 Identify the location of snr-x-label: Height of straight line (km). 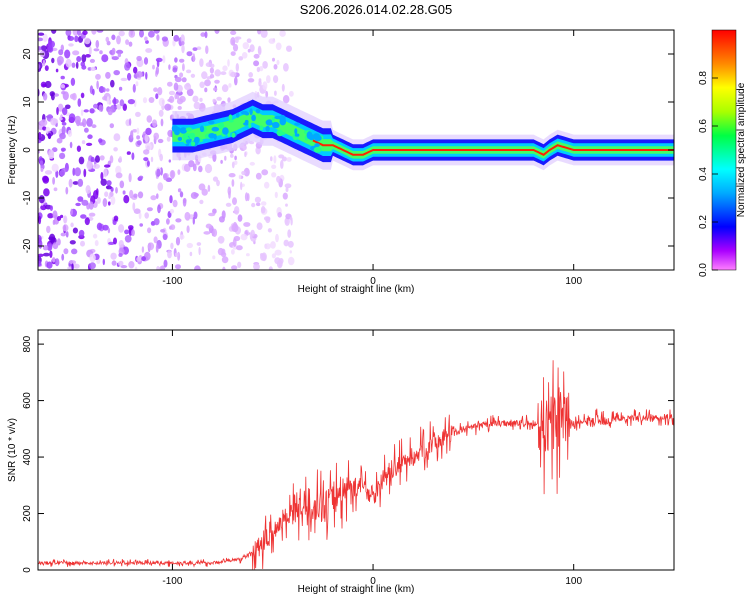
(356, 589).